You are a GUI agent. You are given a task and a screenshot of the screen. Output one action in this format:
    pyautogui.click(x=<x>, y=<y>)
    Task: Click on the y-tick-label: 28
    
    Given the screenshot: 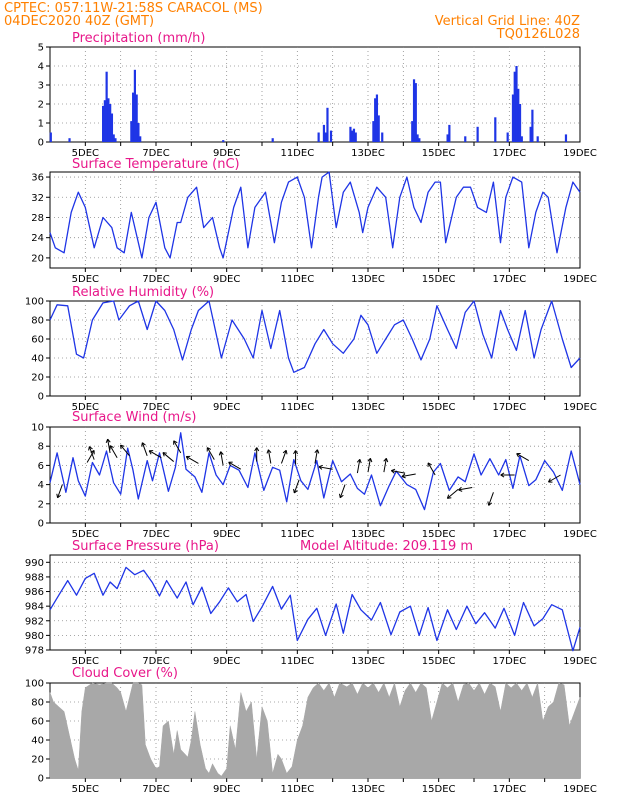 What is the action you would take?
    pyautogui.click(x=37, y=218)
    